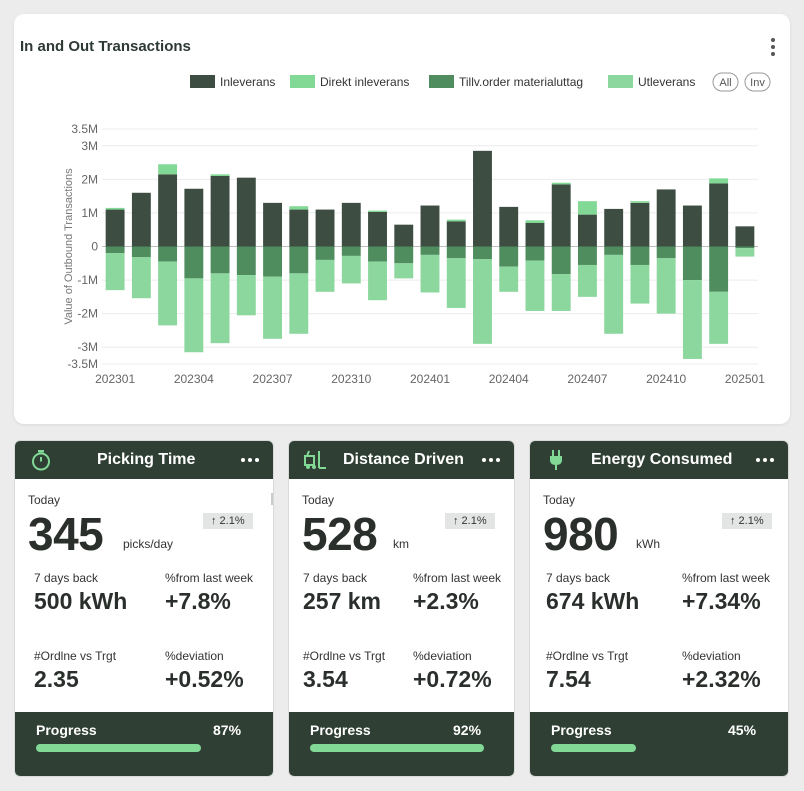 The width and height of the screenshot is (804, 791). Describe the element at coordinates (340, 534) in the screenshot. I see `today-value: 528` at that location.